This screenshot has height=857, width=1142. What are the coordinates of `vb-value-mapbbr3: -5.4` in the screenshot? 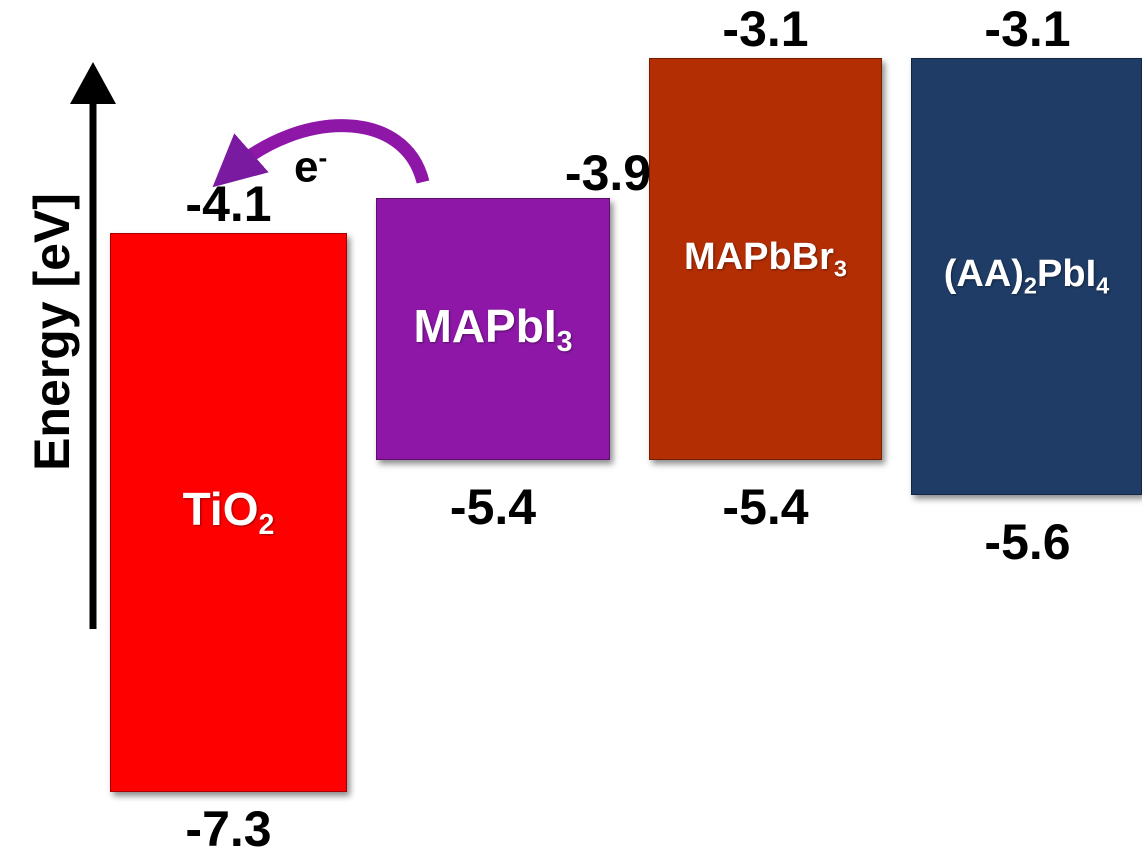 It's located at (765, 507).